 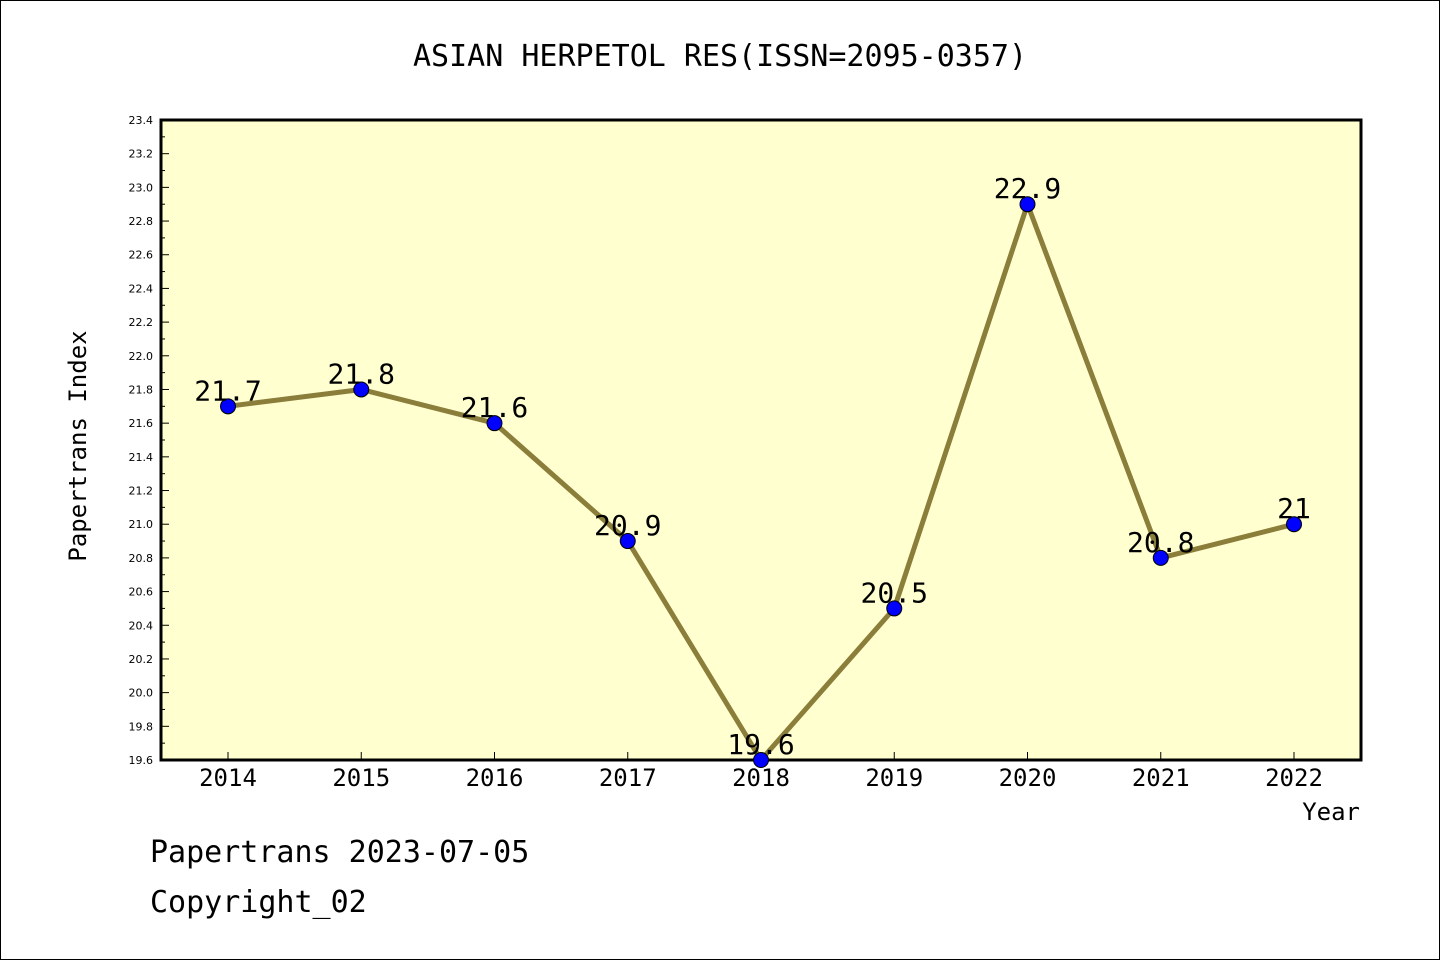 What do you see at coordinates (760, 744) in the screenshot?
I see `data-label: 19.6` at bounding box center [760, 744].